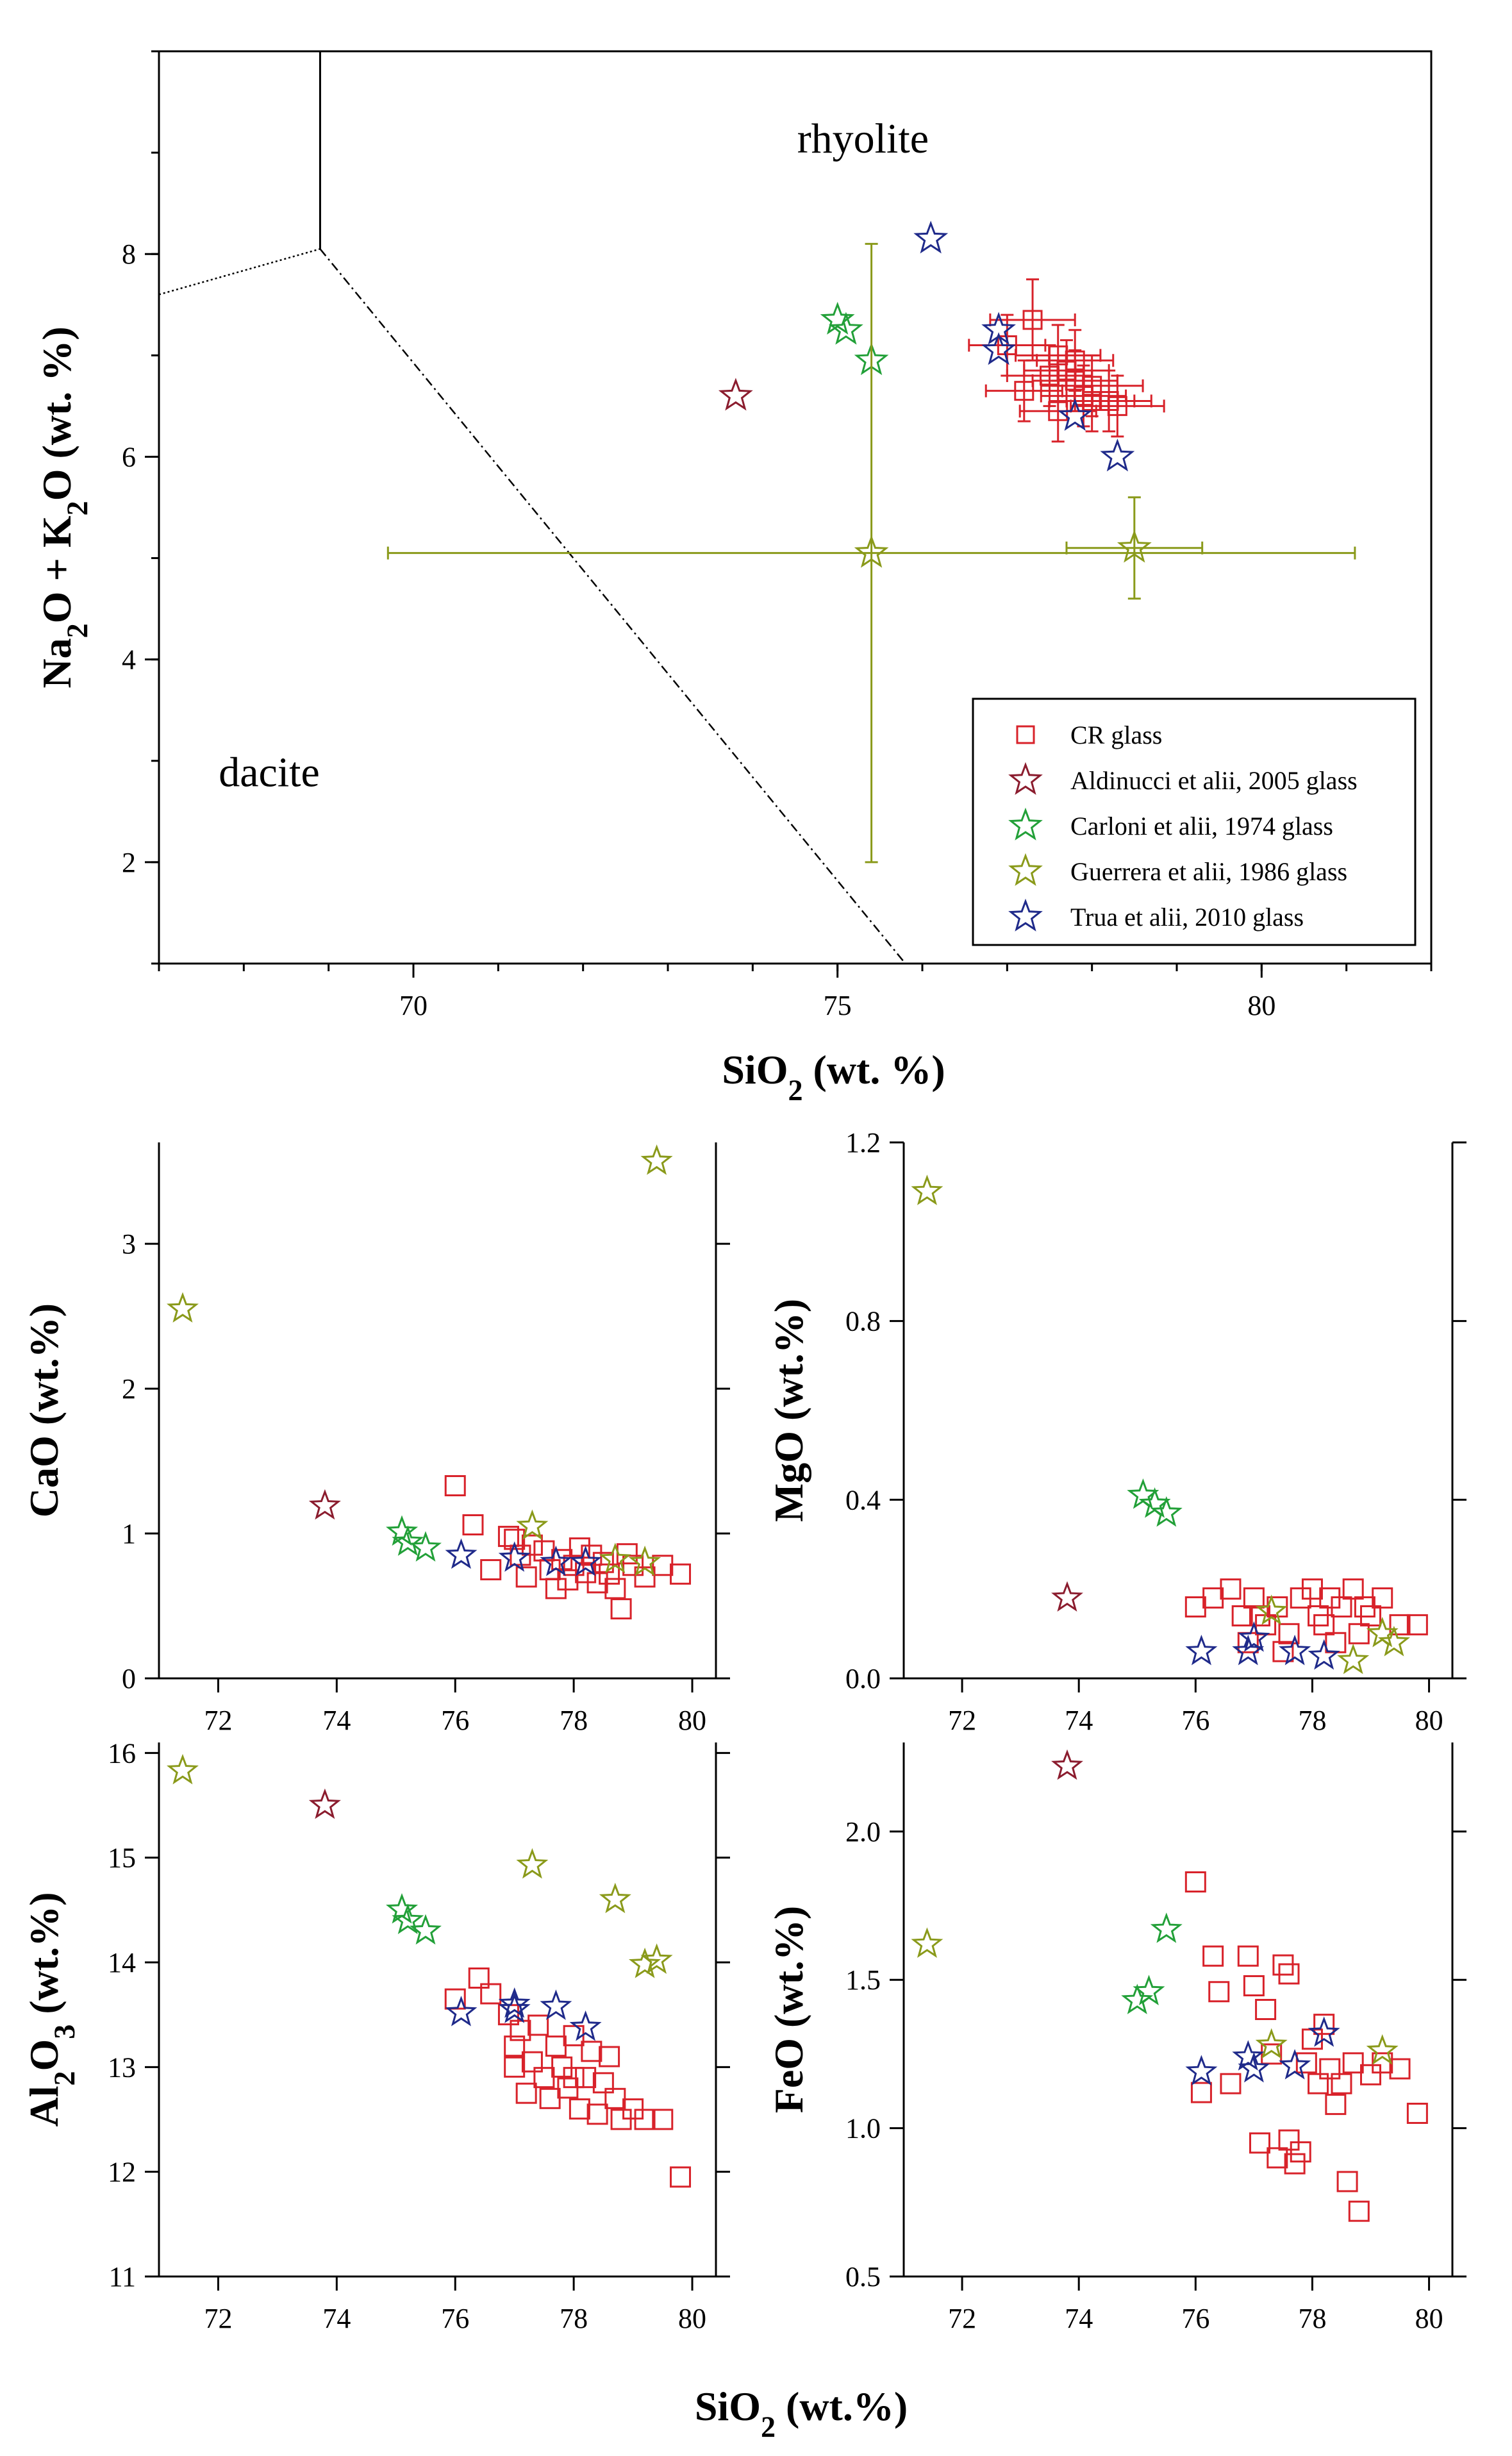  Describe the element at coordinates (692, 2318) in the screenshot. I see `al2o3-x-tick-label: 80` at that location.